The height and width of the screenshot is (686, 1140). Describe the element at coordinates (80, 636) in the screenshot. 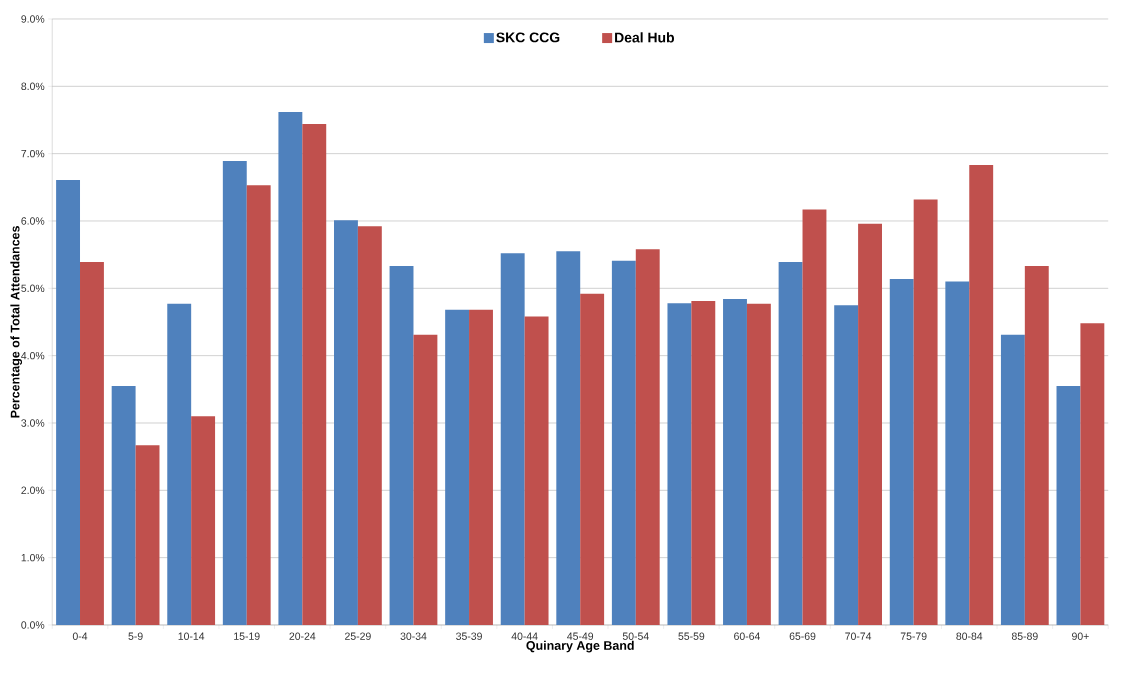

I see `x-tick-label: 0-4` at that location.